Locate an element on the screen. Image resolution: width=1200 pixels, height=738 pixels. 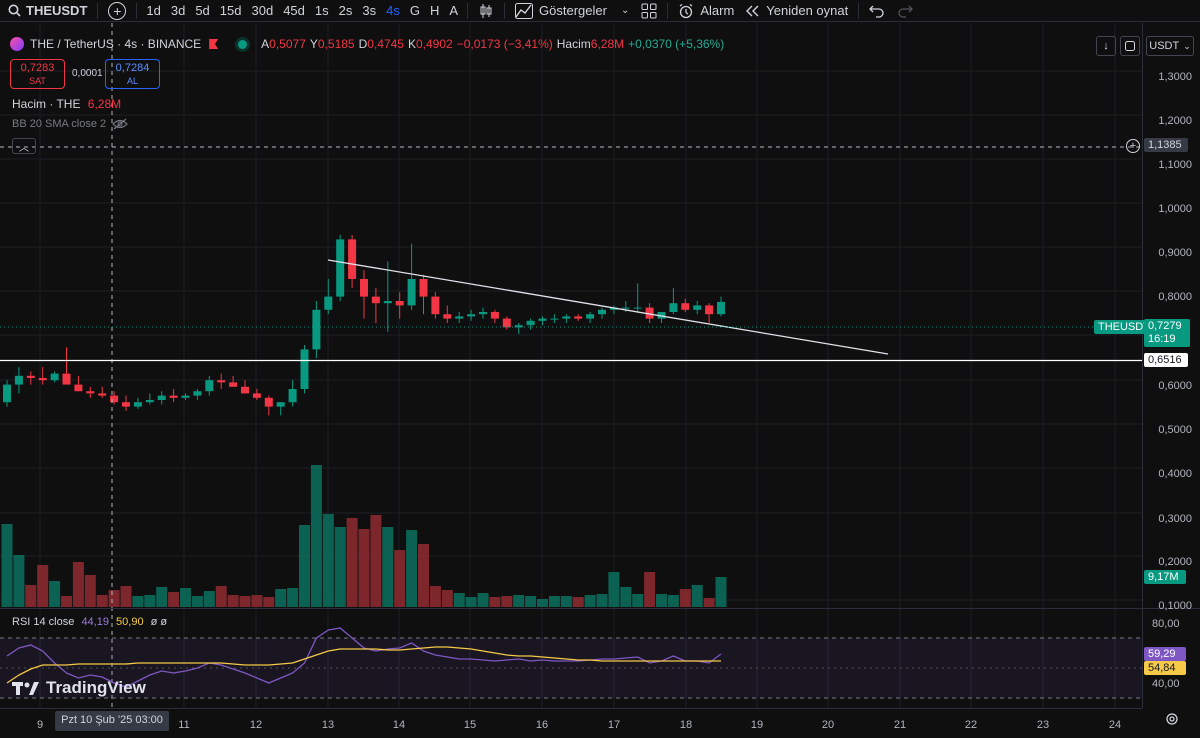
redo-button is located at coordinates (905, 11).